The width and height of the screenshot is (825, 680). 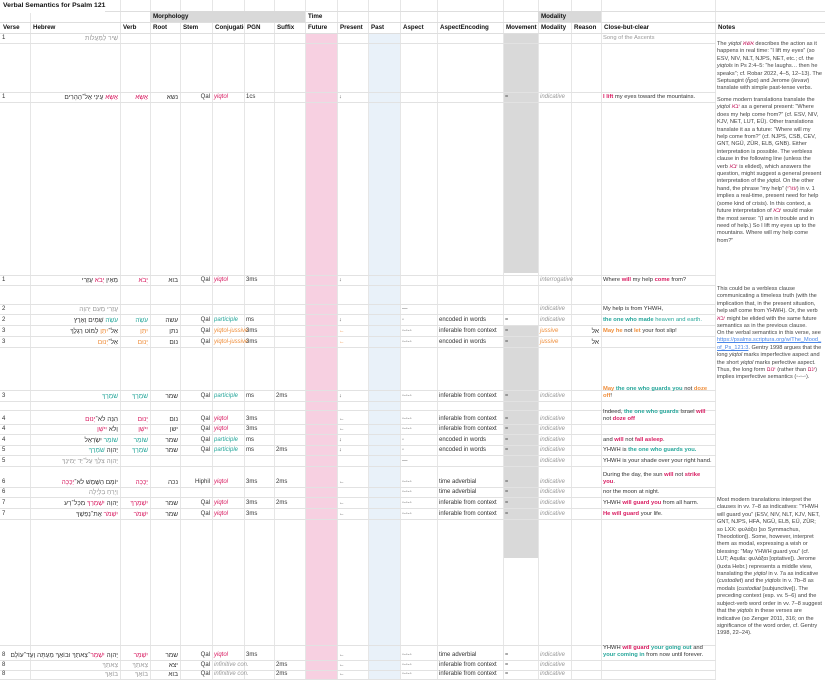 What do you see at coordinates (135, 320) in the screenshot?
I see `cell-verb: עֹשֵׂה` at bounding box center [135, 320].